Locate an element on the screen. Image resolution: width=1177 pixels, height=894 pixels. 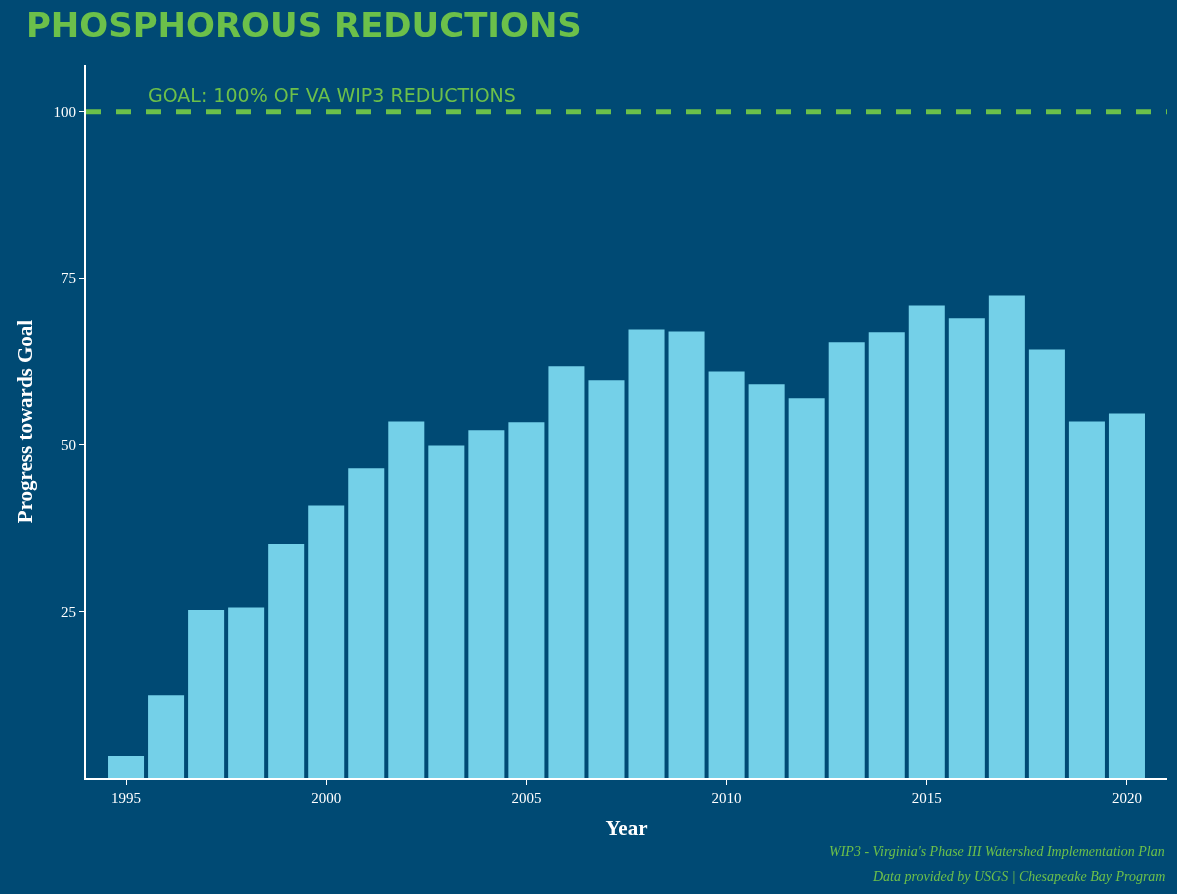
text: Data provided by USGS | Chesapeake Bay Program is located at coordinates (1019, 876).